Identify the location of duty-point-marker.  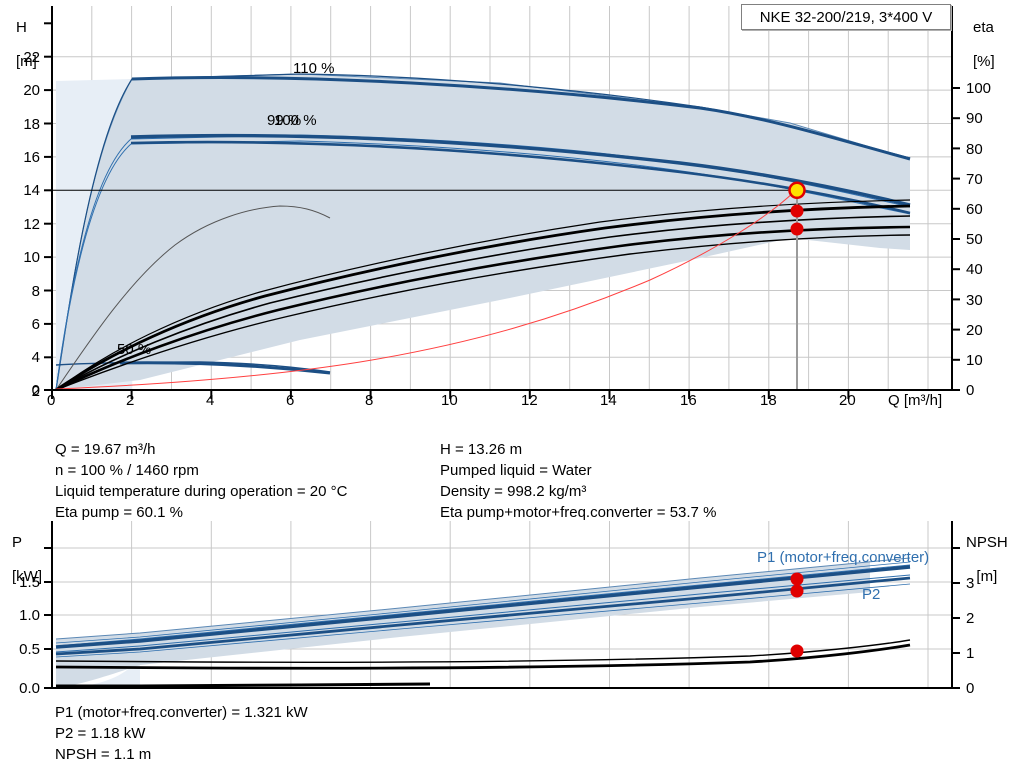
(797, 190).